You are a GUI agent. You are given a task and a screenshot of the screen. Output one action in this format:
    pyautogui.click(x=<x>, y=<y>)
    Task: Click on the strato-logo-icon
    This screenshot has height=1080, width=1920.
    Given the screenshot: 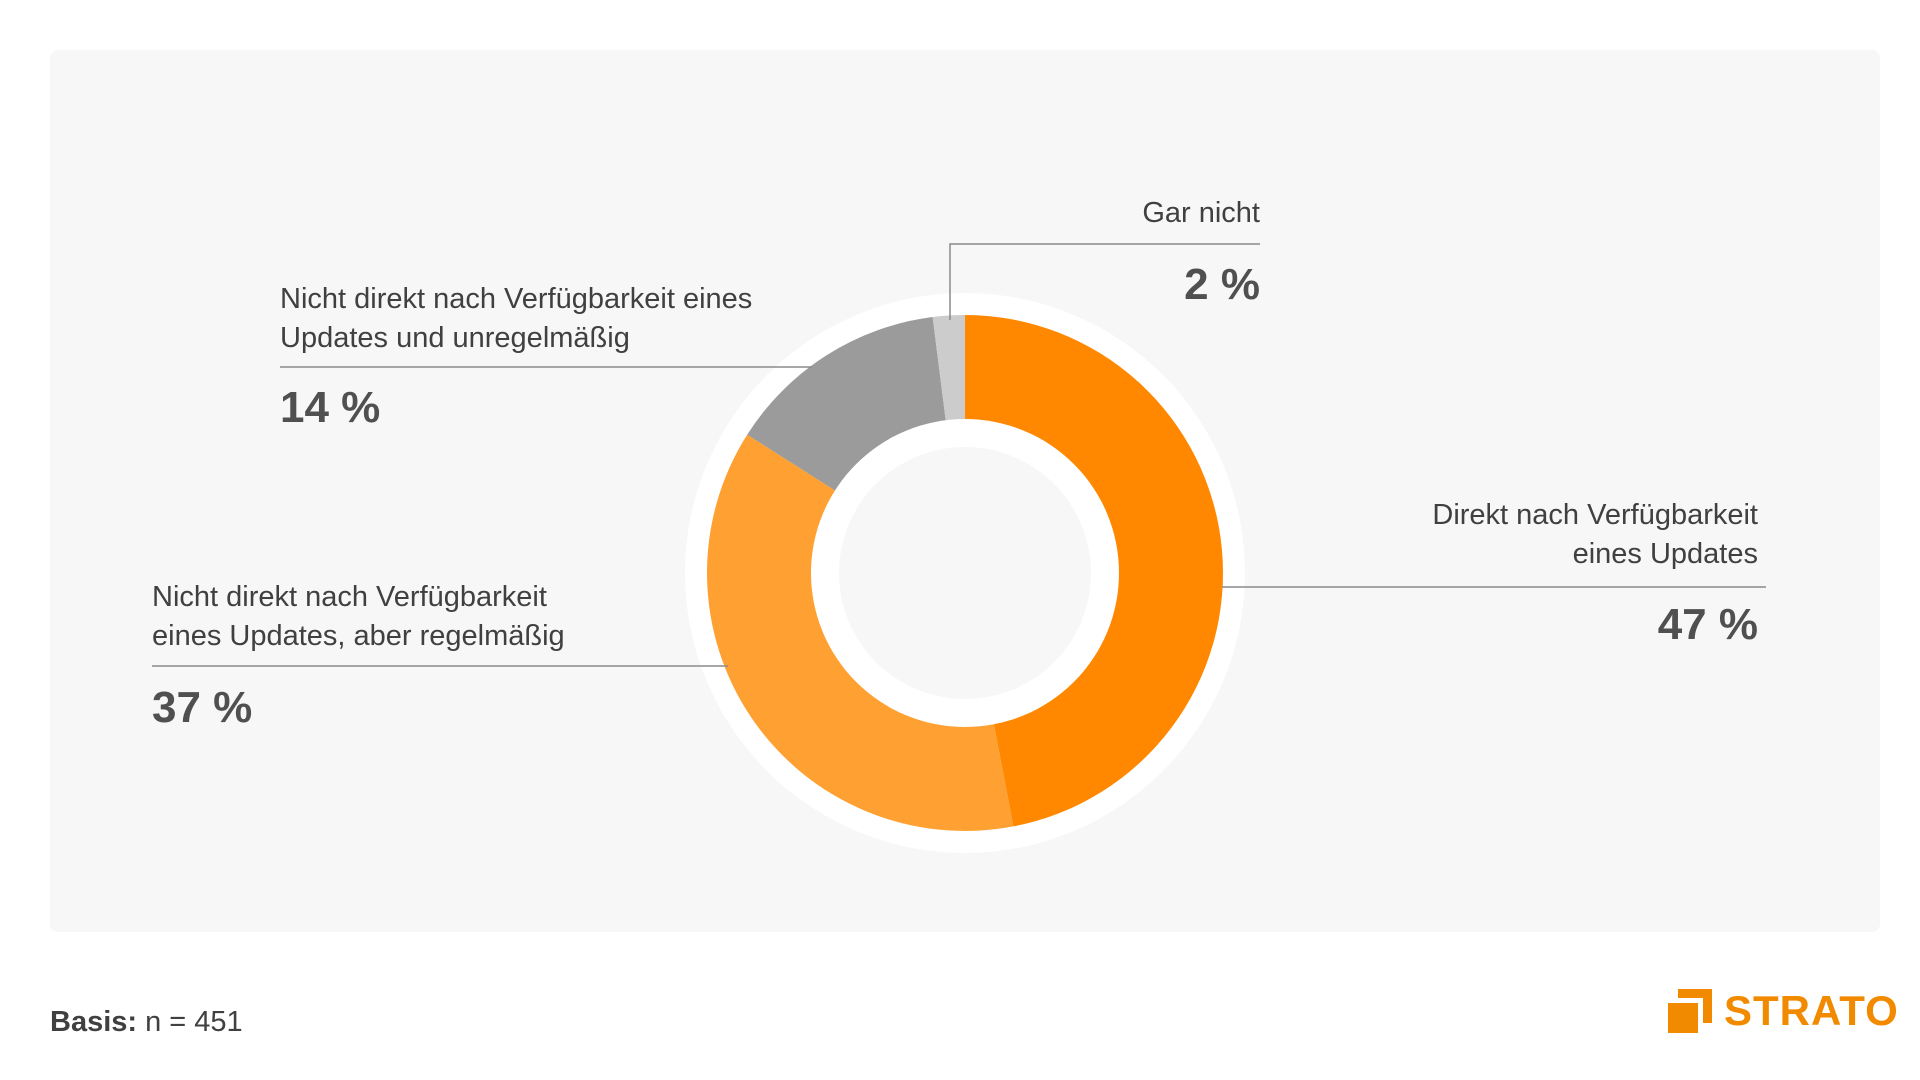 What is the action you would take?
    pyautogui.click(x=1690, y=1011)
    